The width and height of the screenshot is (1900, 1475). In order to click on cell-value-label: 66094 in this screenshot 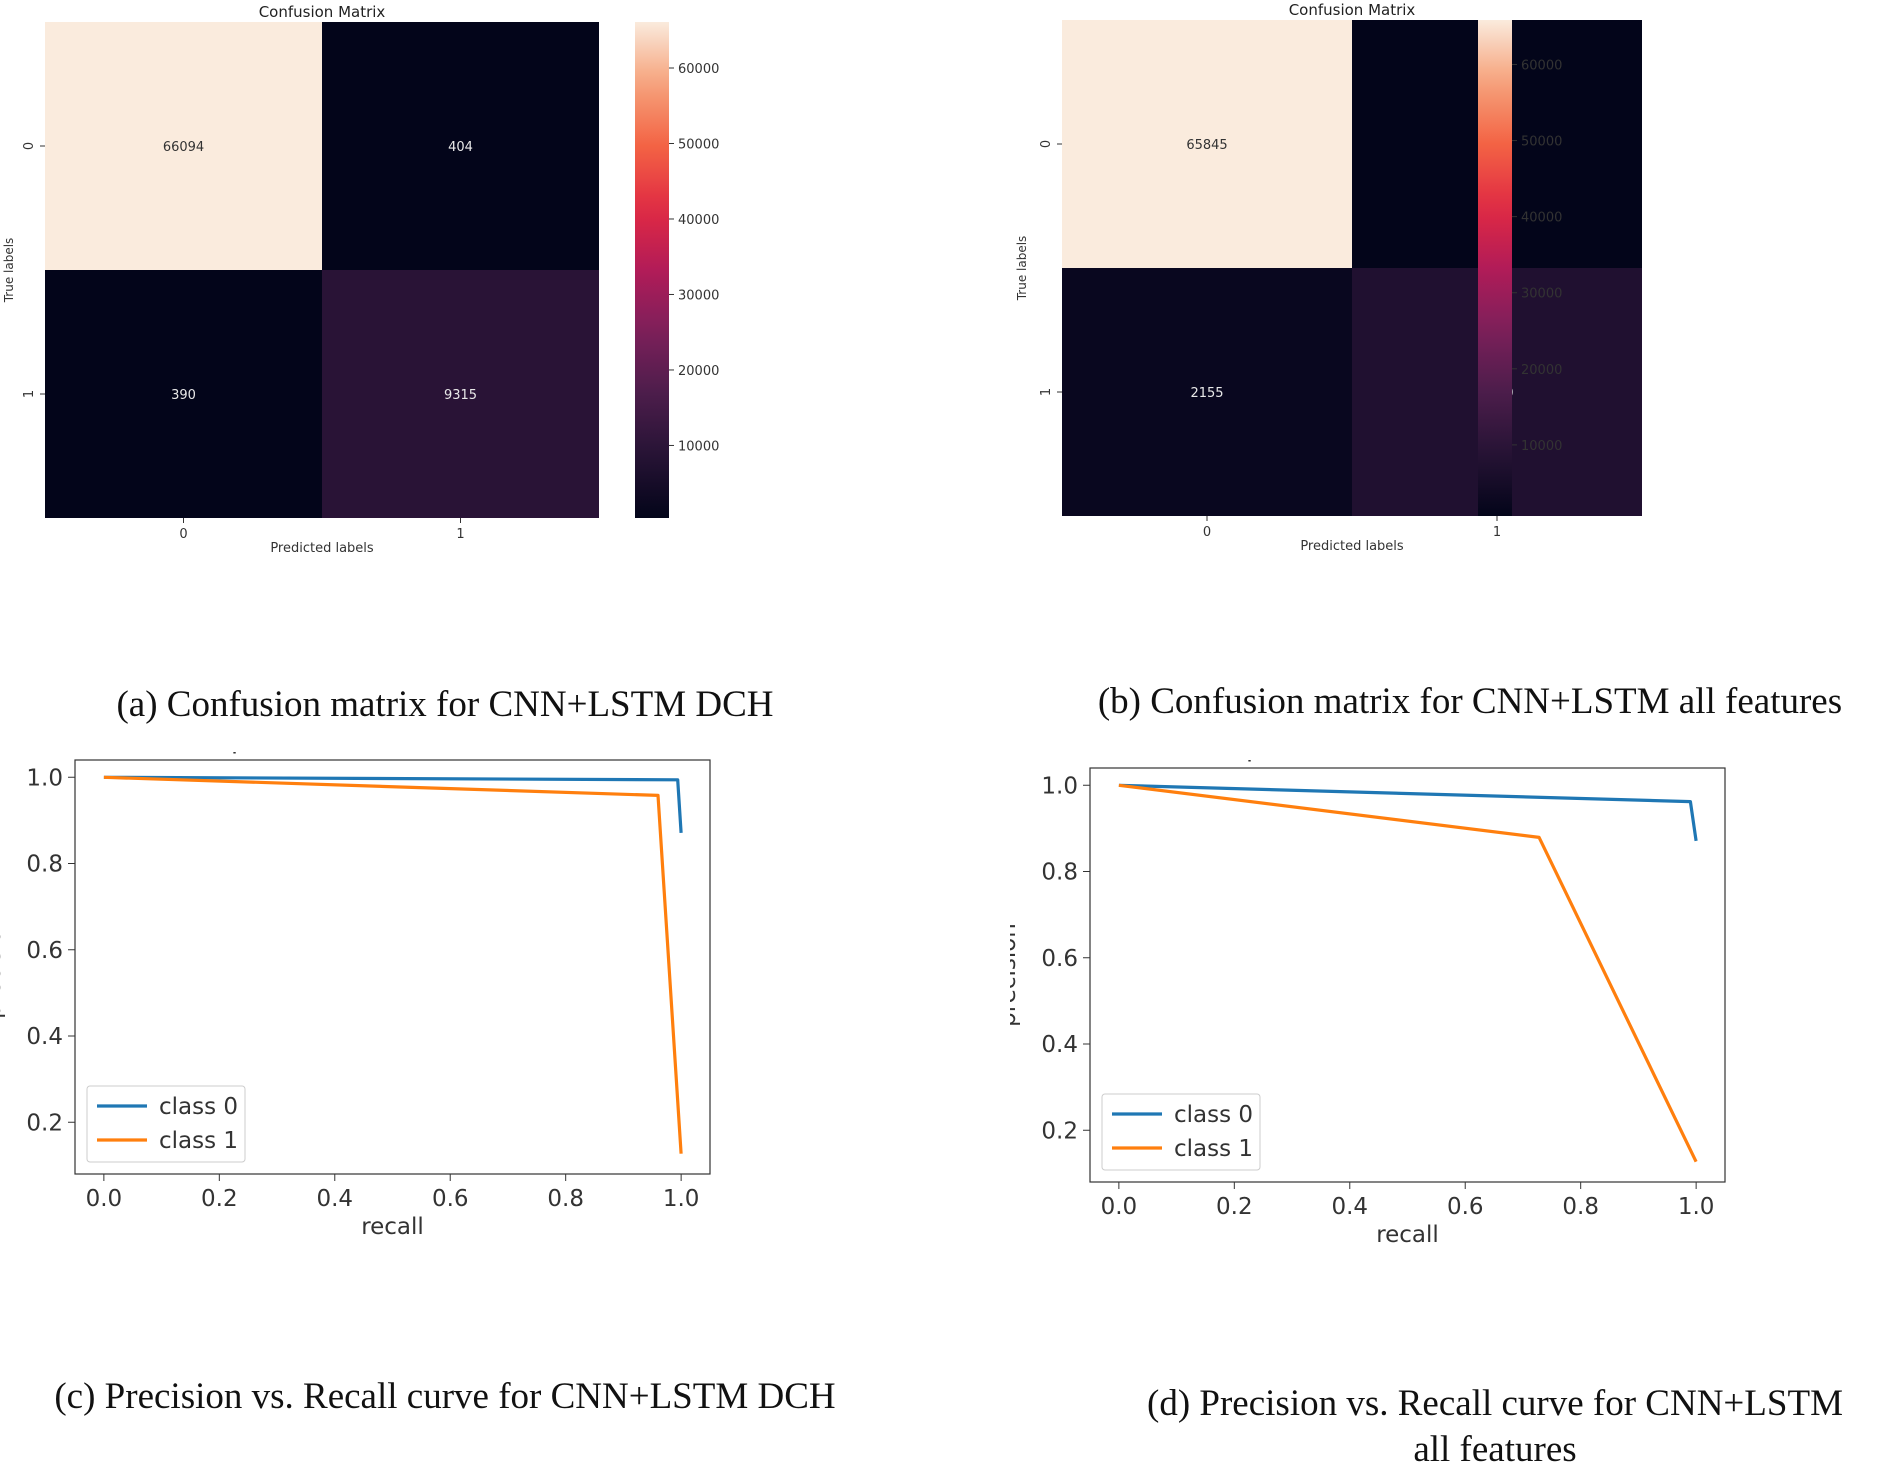, I will do `click(183, 147)`.